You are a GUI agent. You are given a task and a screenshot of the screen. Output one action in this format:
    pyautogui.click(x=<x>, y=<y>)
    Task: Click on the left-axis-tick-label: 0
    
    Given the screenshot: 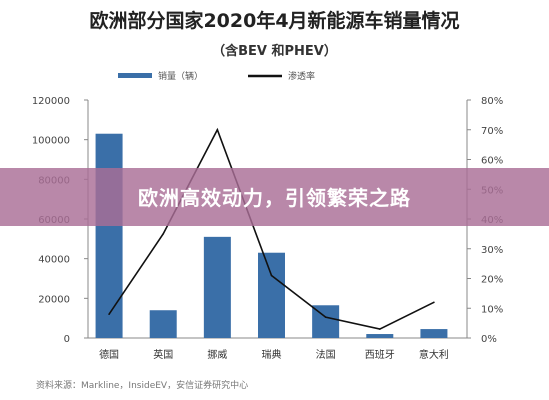 What is the action you would take?
    pyautogui.click(x=67, y=339)
    